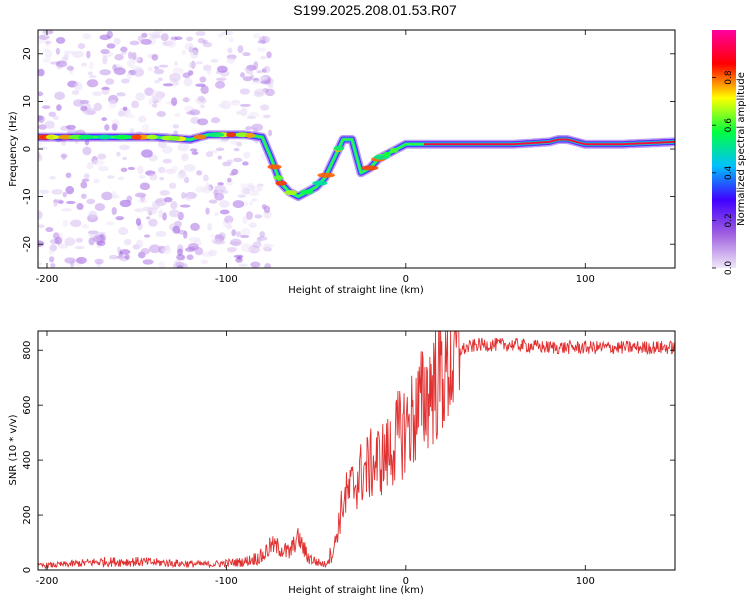 The width and height of the screenshot is (750, 600). Describe the element at coordinates (729, 172) in the screenshot. I see `colorbar-tick-label: 0.4` at that location.